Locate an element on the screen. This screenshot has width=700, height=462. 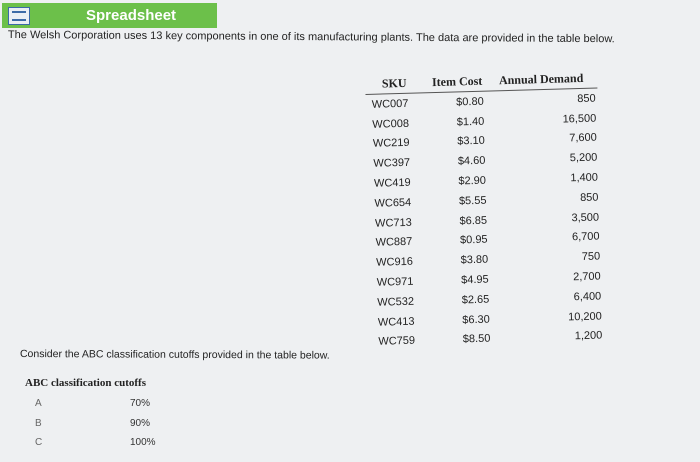
abc-cutoff: 90% is located at coordinates (140, 423).